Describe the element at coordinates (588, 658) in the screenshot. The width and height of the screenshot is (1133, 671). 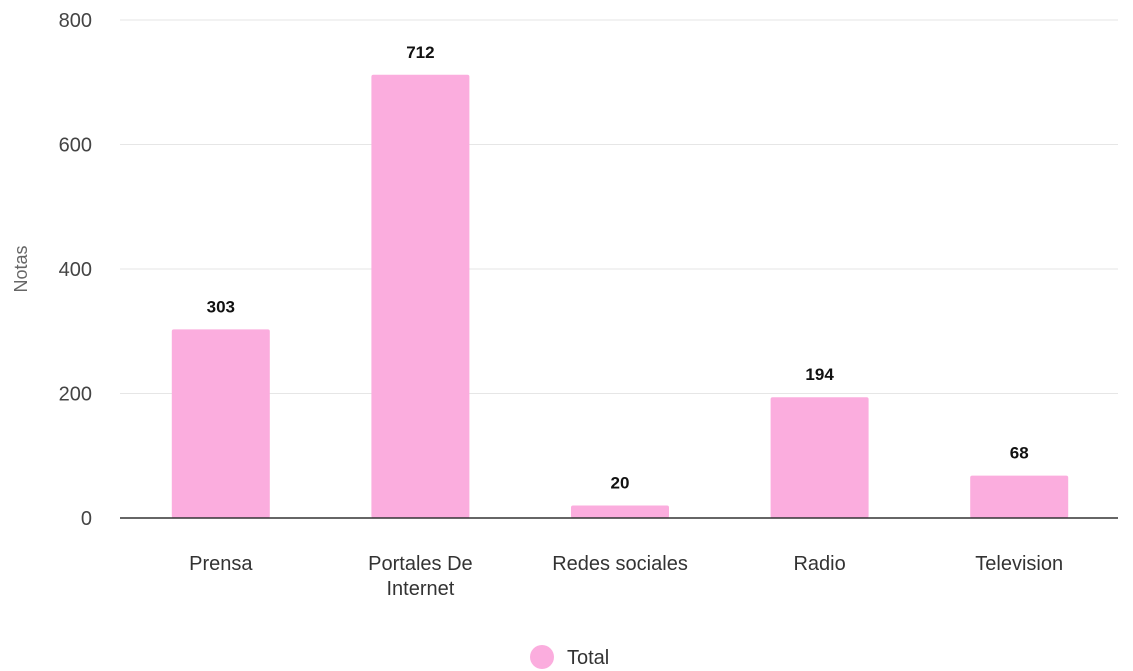
I see `legend-label: Total` at that location.